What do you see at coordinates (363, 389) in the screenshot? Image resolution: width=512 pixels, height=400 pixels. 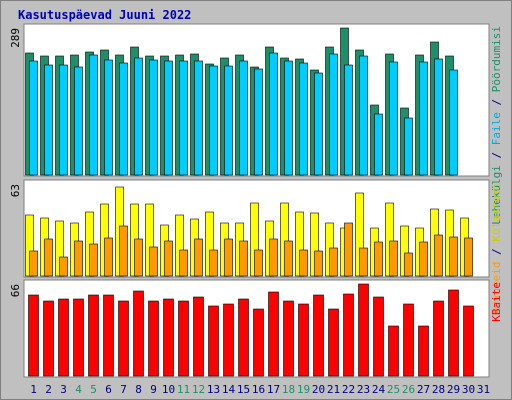 I see `x-tick-label-day-23: 23` at bounding box center [363, 389].